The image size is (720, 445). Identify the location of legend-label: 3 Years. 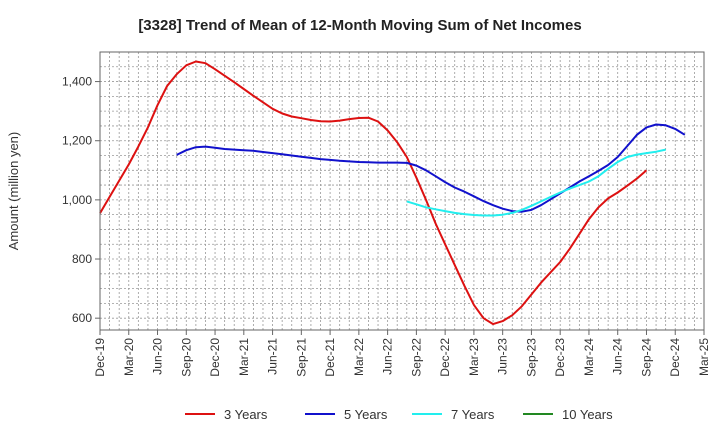
(246, 414).